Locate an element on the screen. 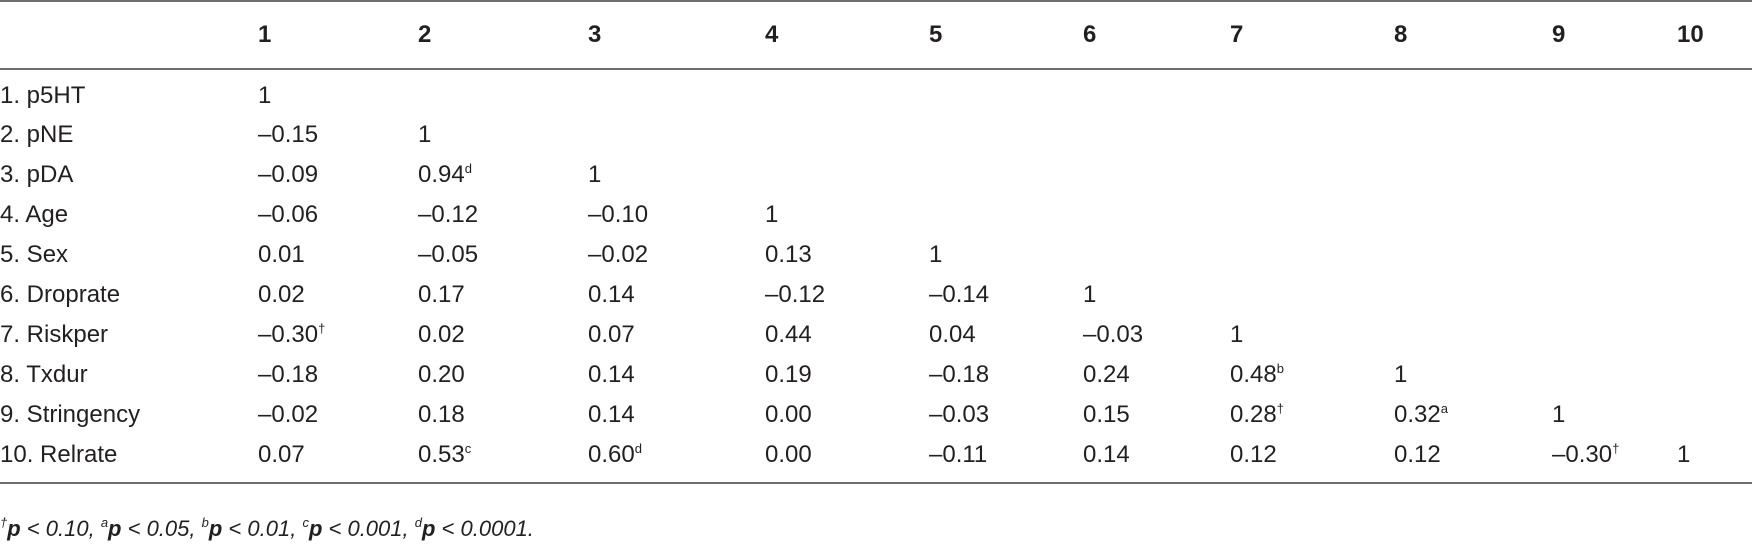  cell-value: 0.44 is located at coordinates (788, 334).